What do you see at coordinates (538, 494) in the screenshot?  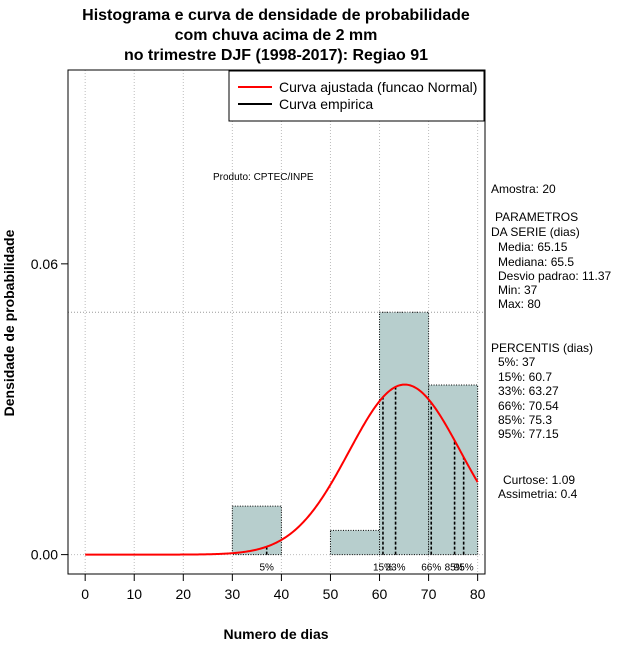 I see `stat-skewness: Assimetria: 0.4` at bounding box center [538, 494].